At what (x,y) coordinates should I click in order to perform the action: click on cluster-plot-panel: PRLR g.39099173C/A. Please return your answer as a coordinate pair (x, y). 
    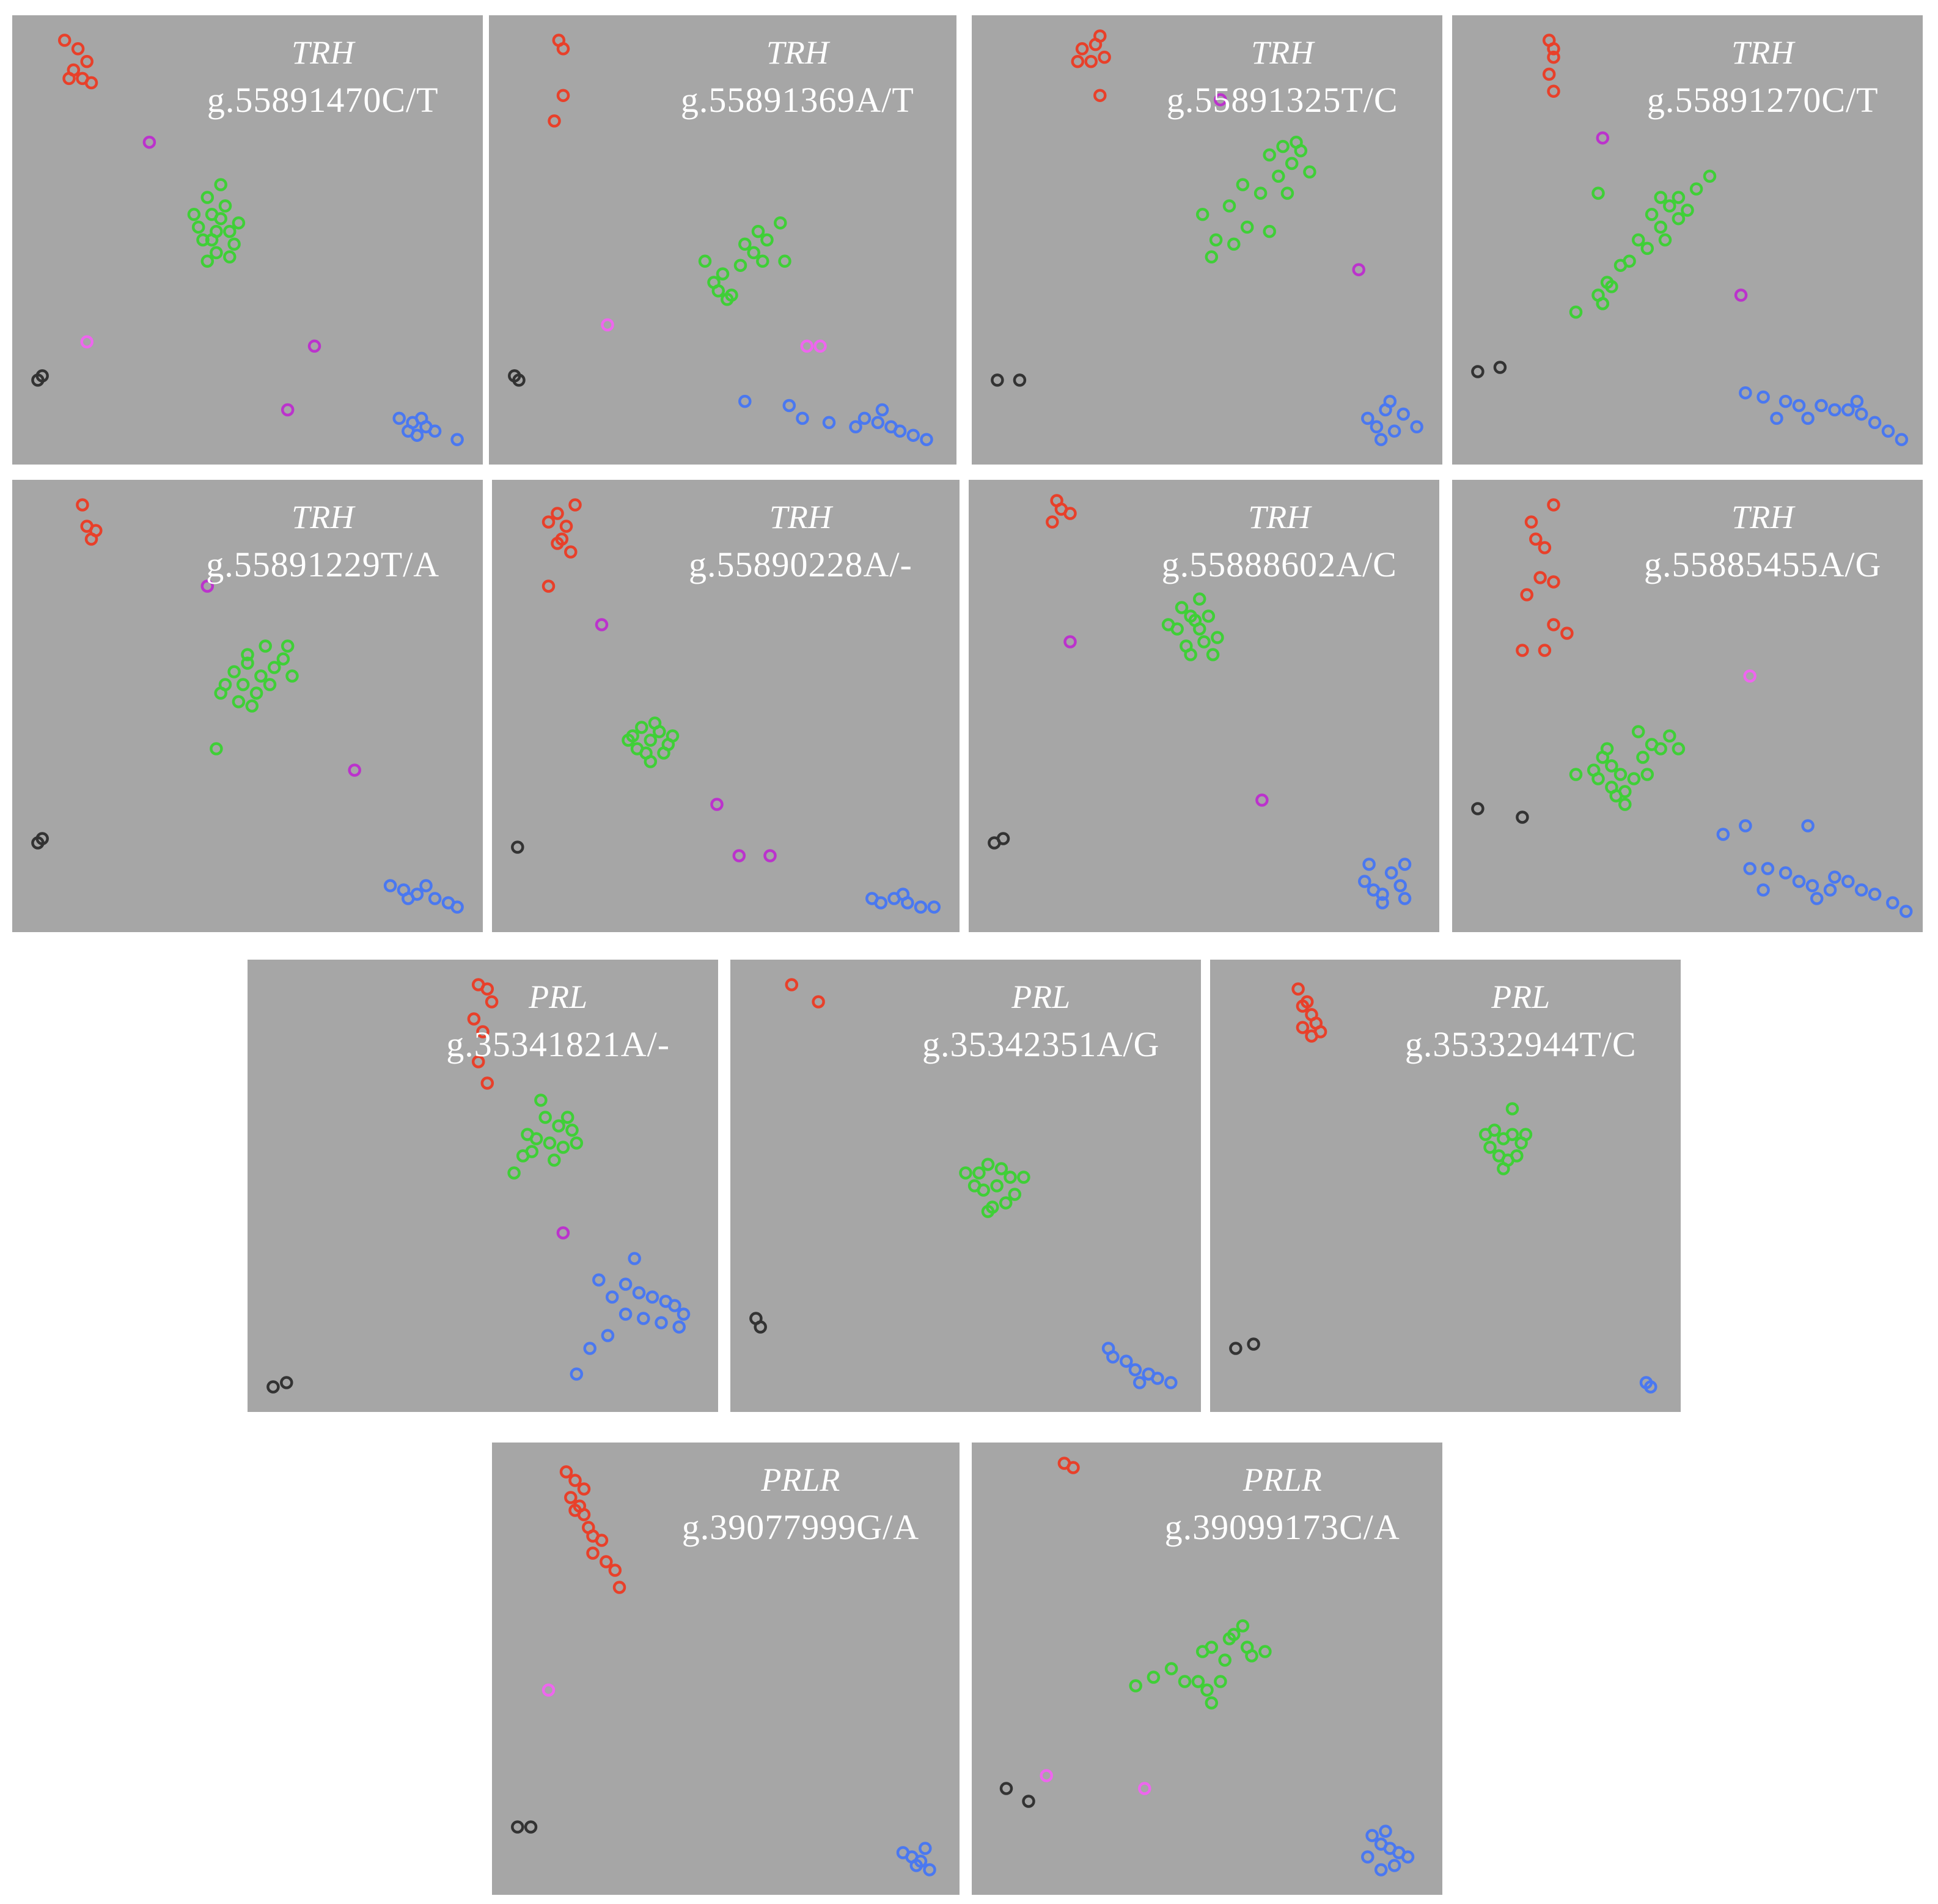
    Looking at the image, I should click on (1207, 1669).